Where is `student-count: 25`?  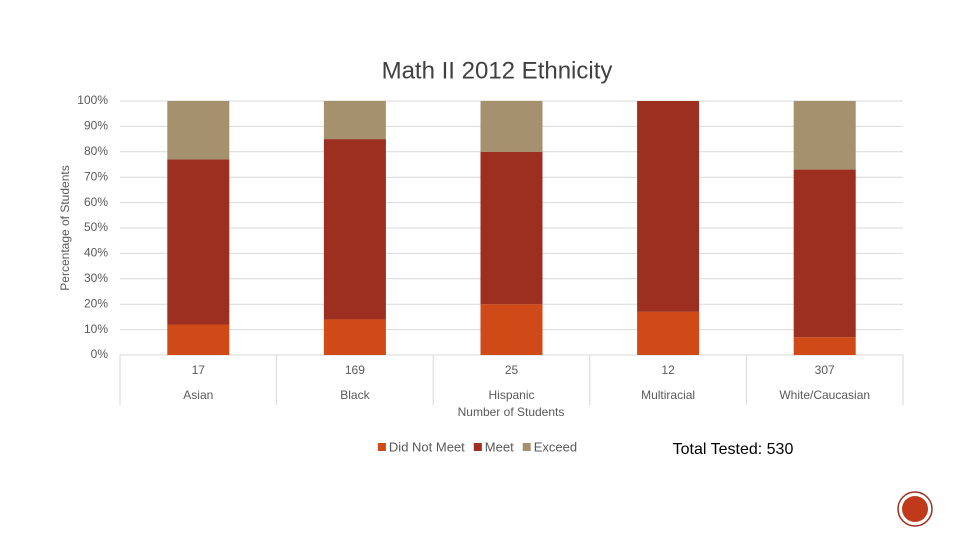
student-count: 25 is located at coordinates (512, 370).